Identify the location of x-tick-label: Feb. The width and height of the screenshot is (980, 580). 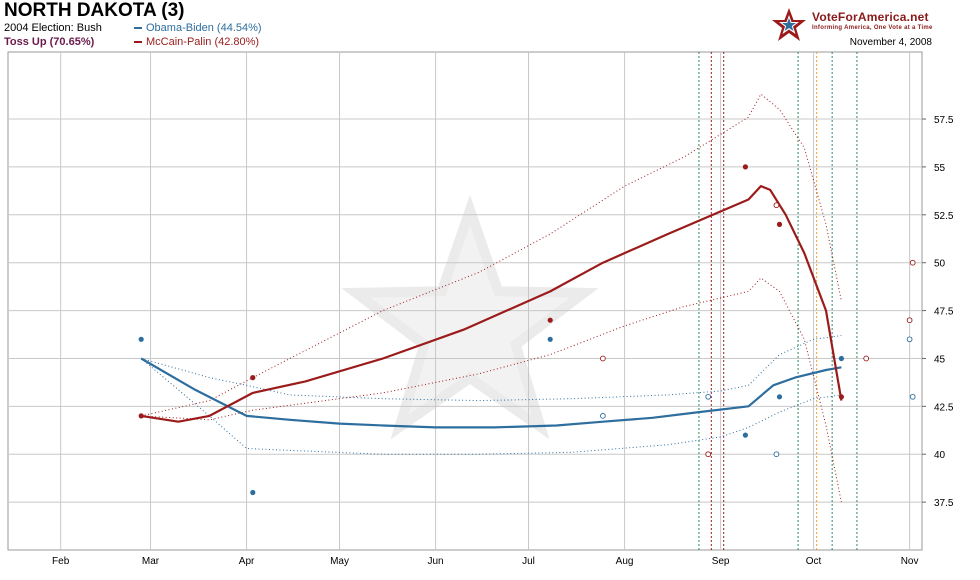
(61, 561).